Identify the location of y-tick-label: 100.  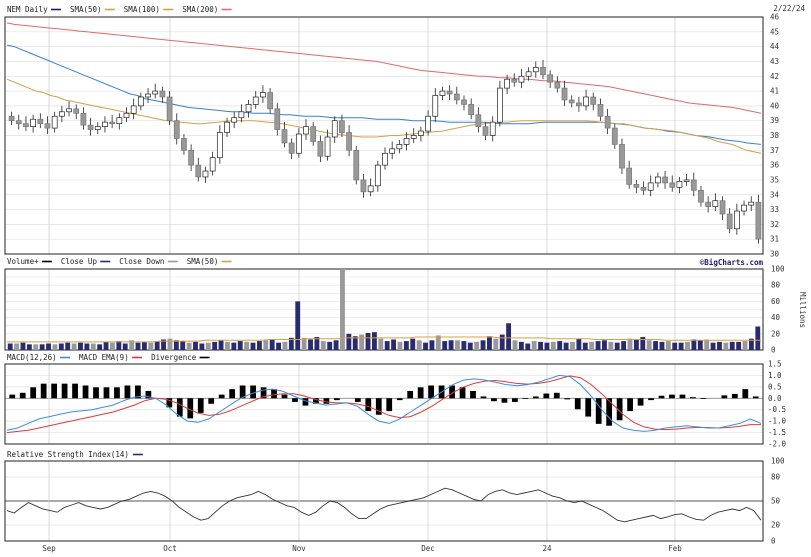
(778, 269).